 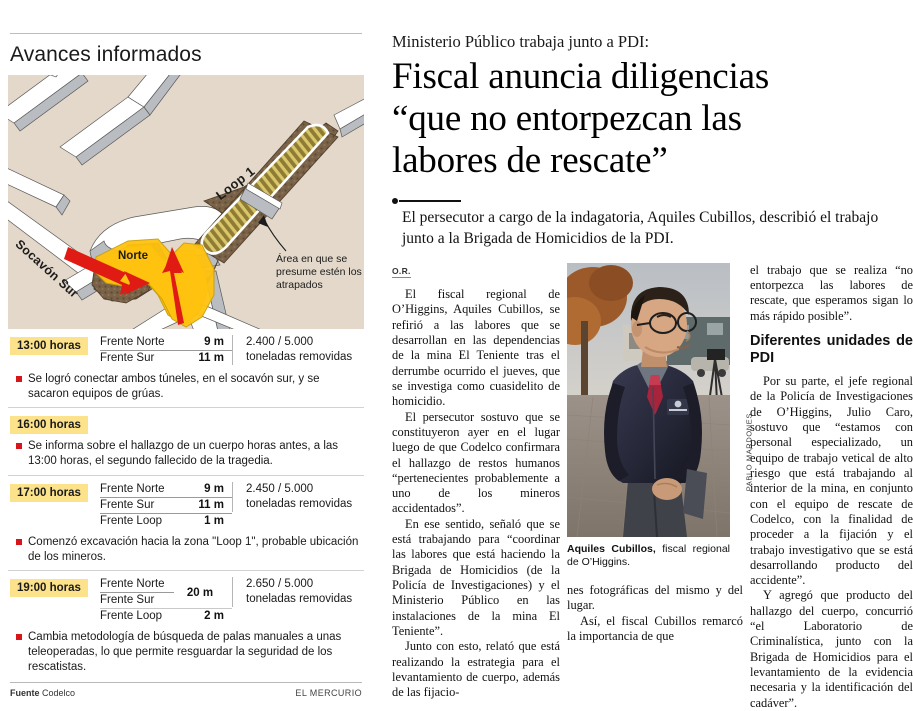 I want to click on publisher-brand: EL MERCURIO, so click(x=328, y=693).